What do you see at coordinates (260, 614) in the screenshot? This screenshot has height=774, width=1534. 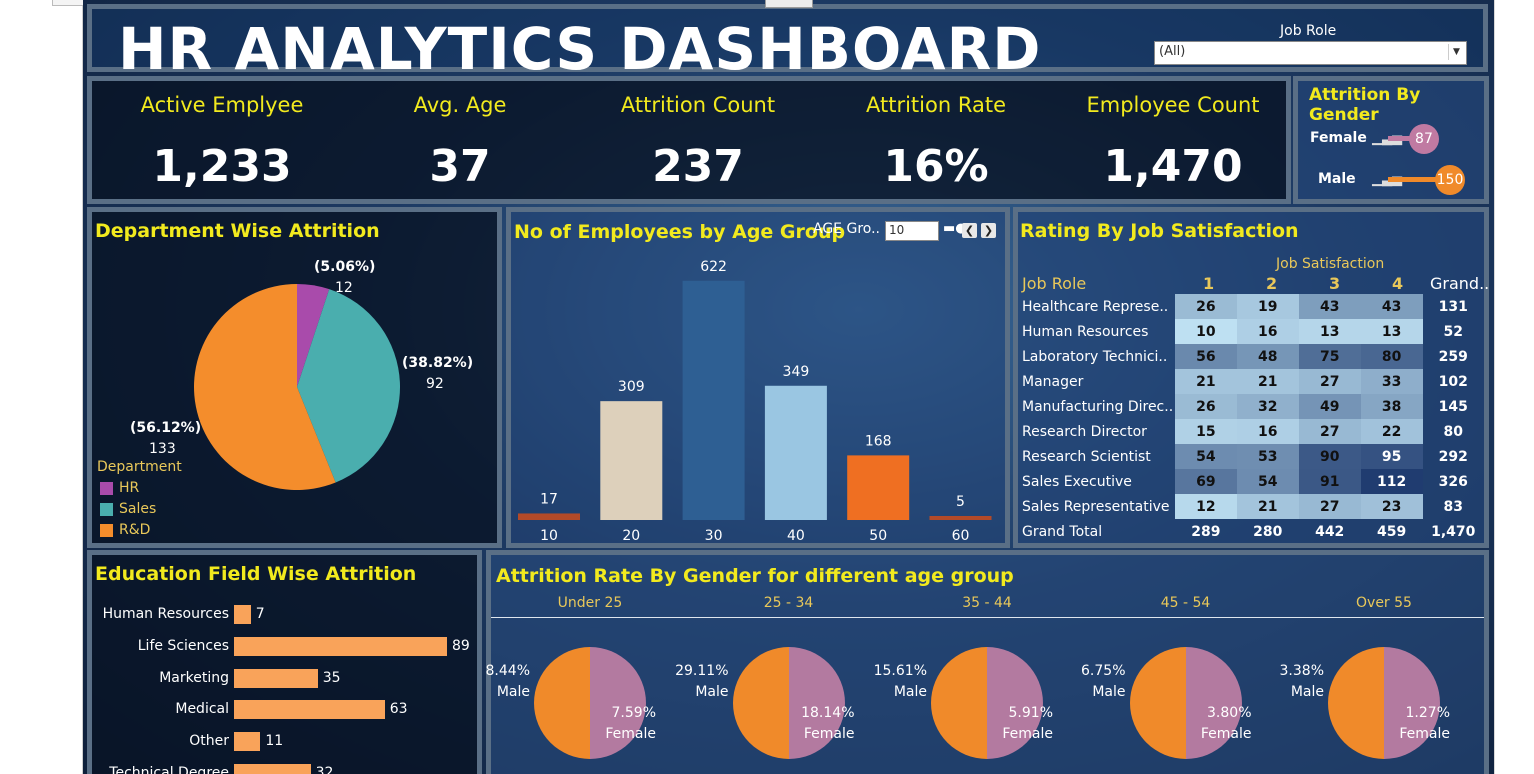 I see `education-bar-value: 7` at bounding box center [260, 614].